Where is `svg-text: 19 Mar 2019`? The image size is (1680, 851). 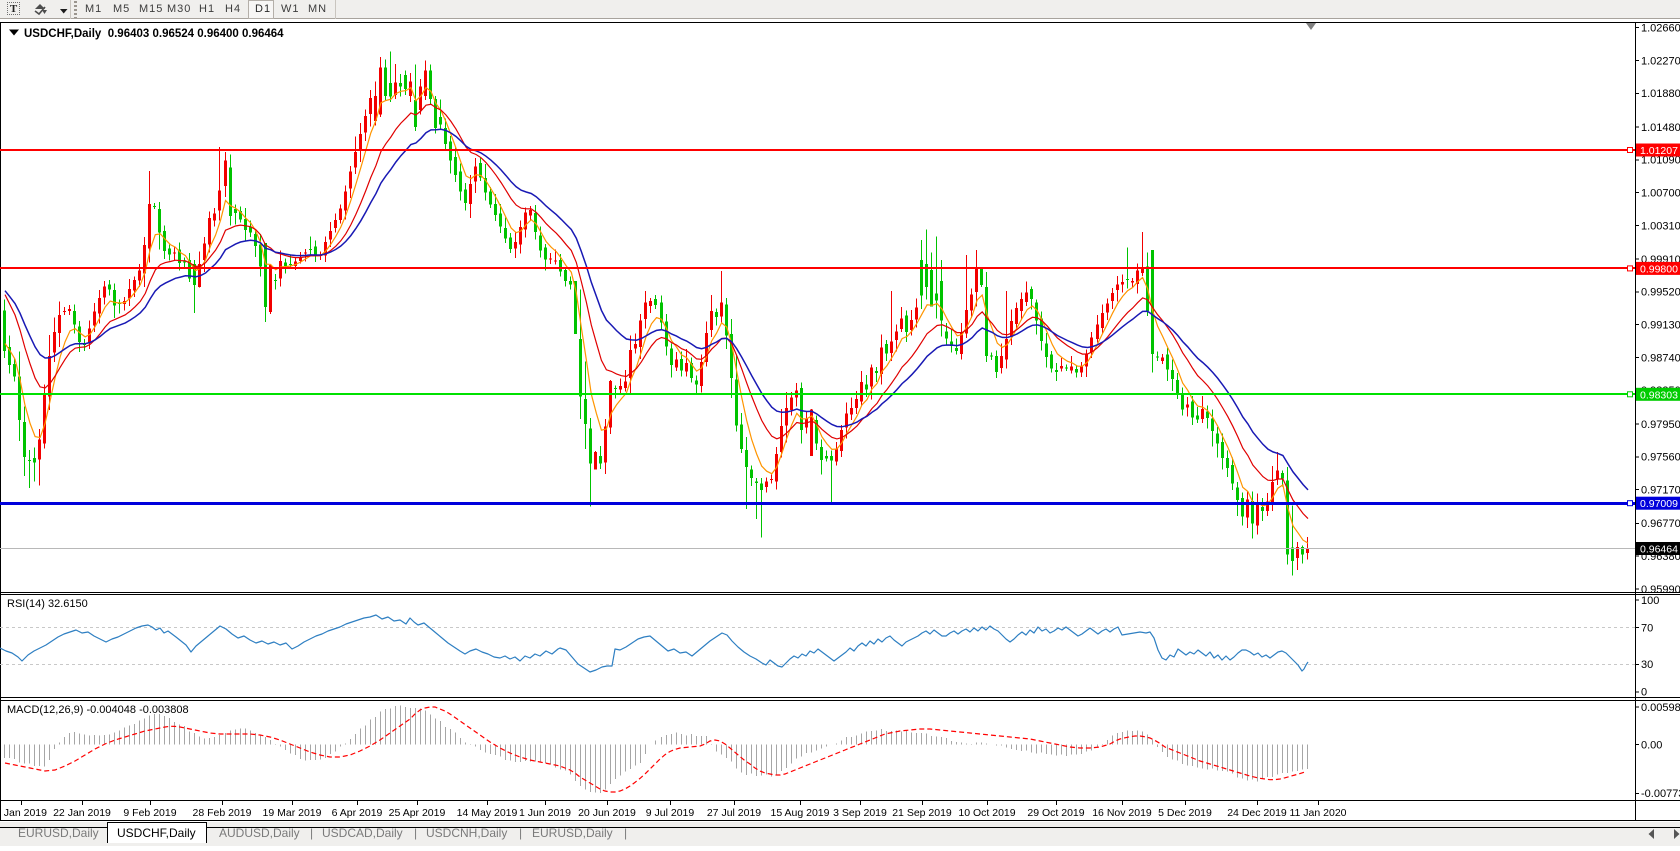 svg-text: 19 Mar 2019 is located at coordinates (292, 813).